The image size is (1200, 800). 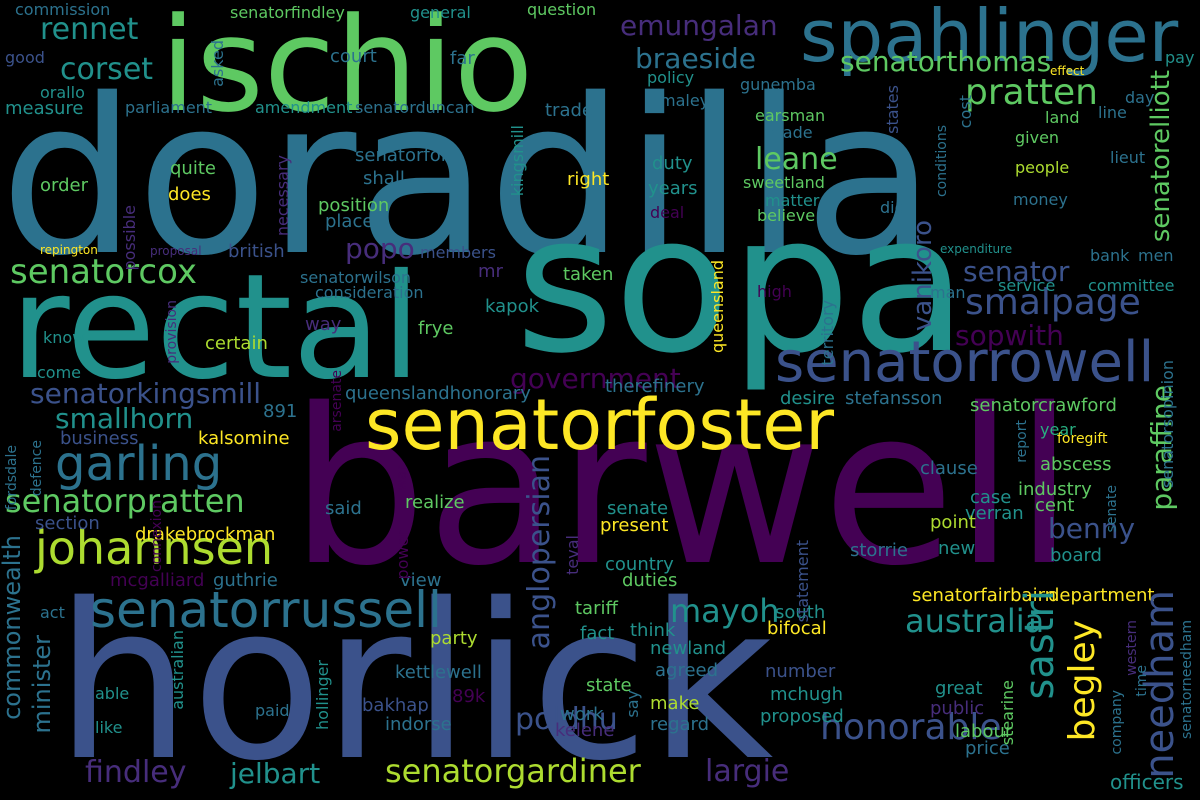 What do you see at coordinates (1067, 71) in the screenshot?
I see `word-effect: effect` at bounding box center [1067, 71].